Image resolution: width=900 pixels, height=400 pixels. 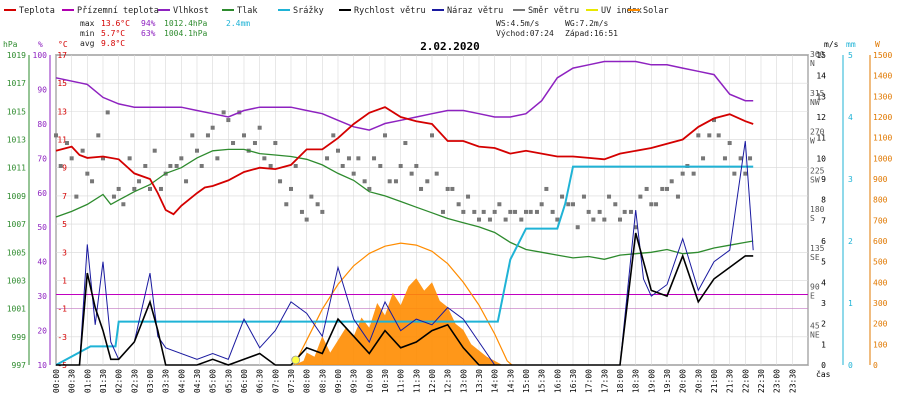 What do you see at coordinates (432, 381) in the screenshot?
I see `x-tick: 12:00` at bounding box center [432, 381].